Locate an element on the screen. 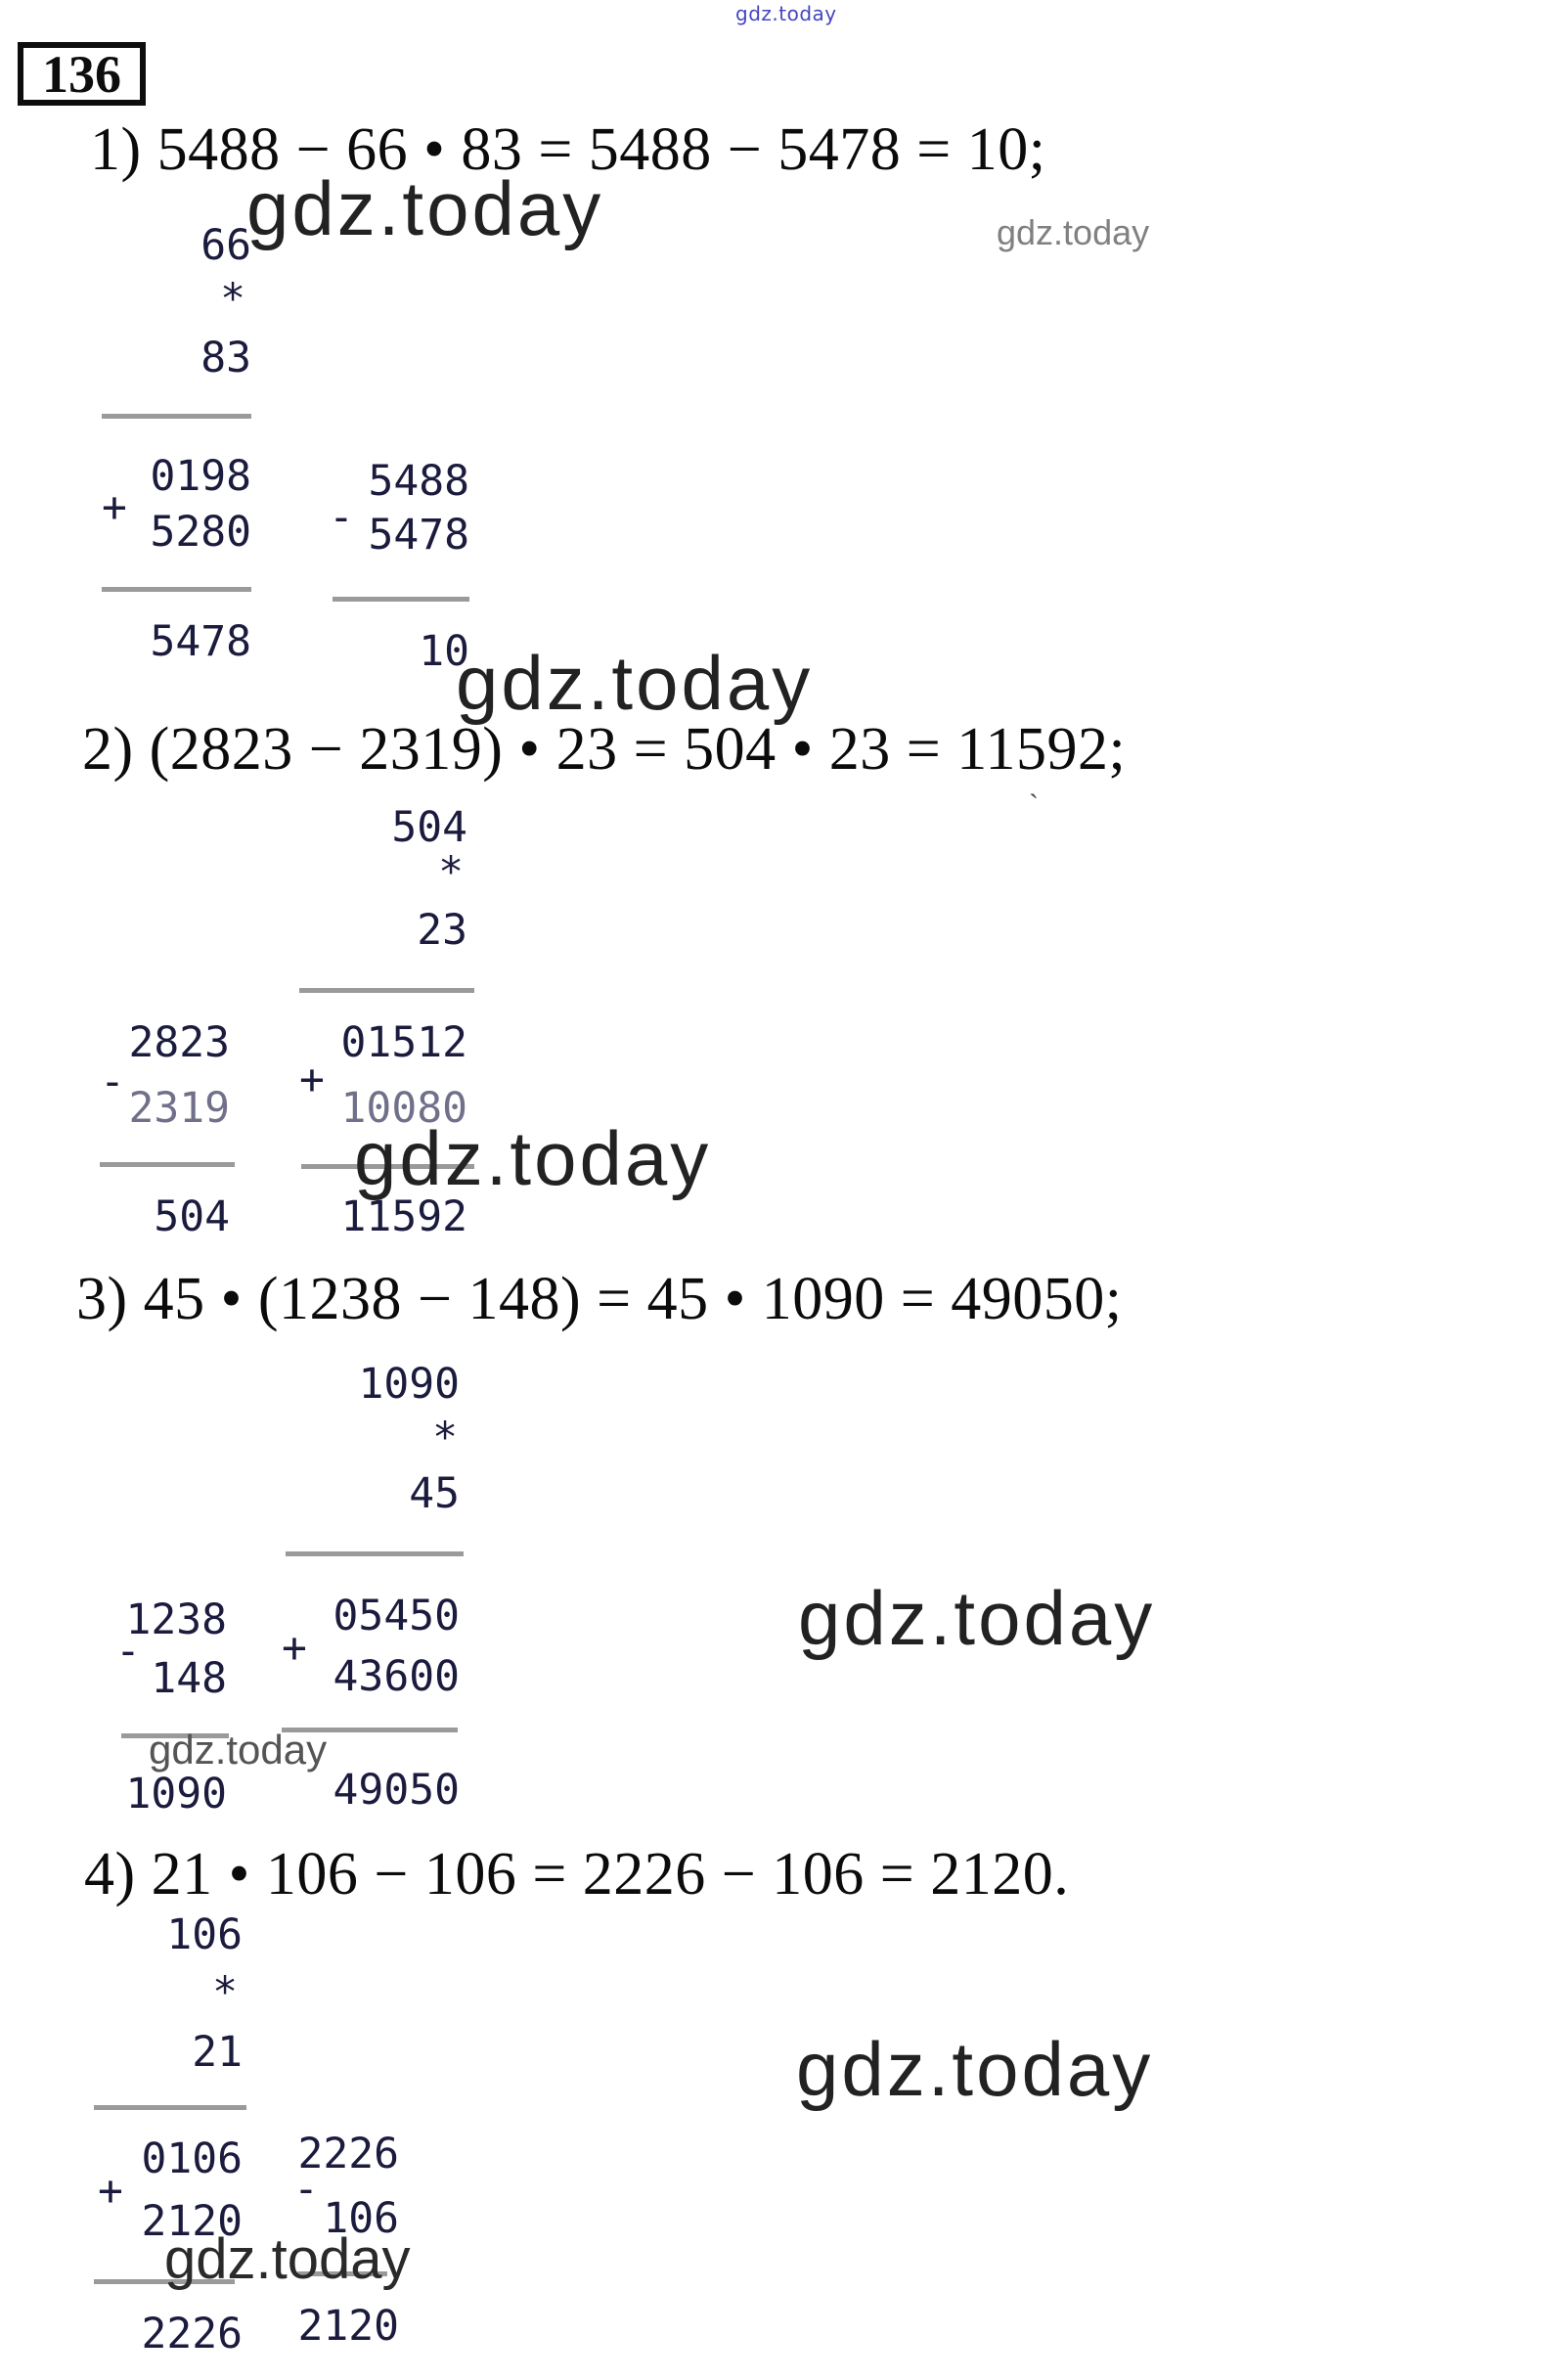 Image resolution: width=1554 pixels, height=2380 pixels. p3-sub-minus-sign: - is located at coordinates (128, 1651).